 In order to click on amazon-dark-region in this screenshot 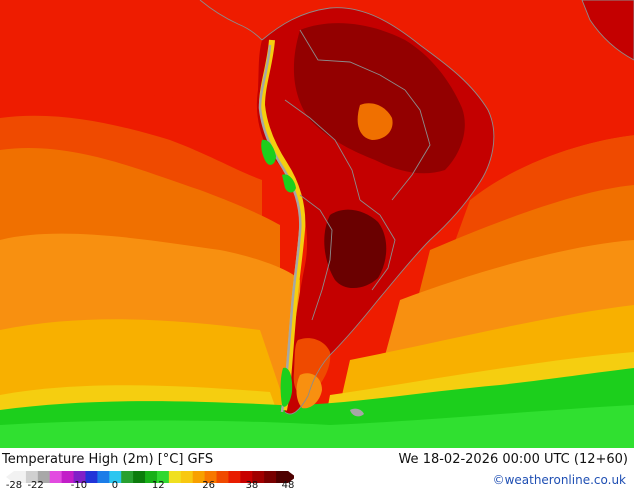, I will do `click(379, 98)`.